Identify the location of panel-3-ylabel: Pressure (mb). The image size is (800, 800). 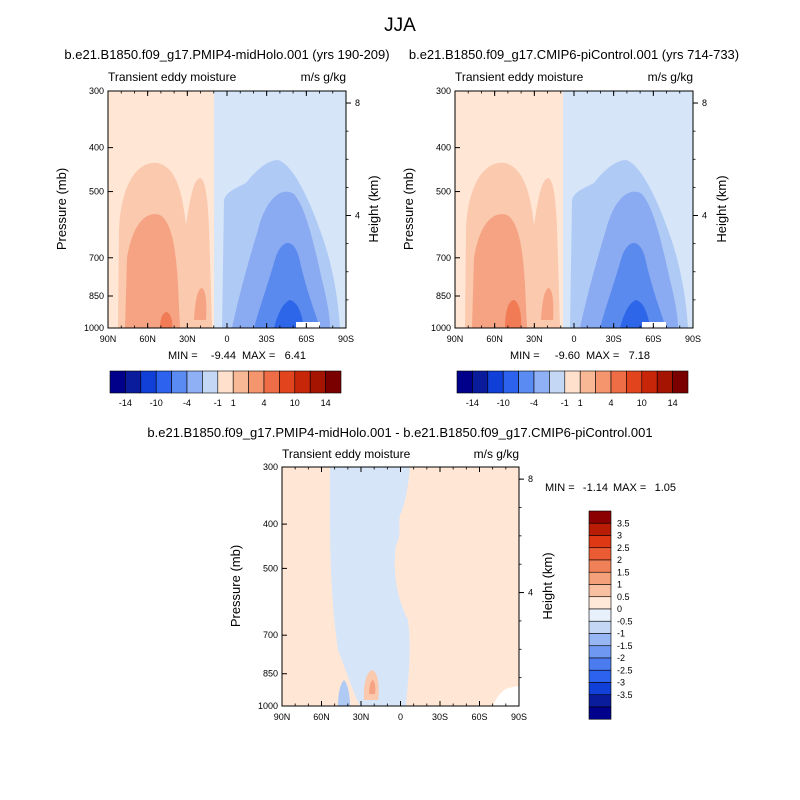
(235, 586).